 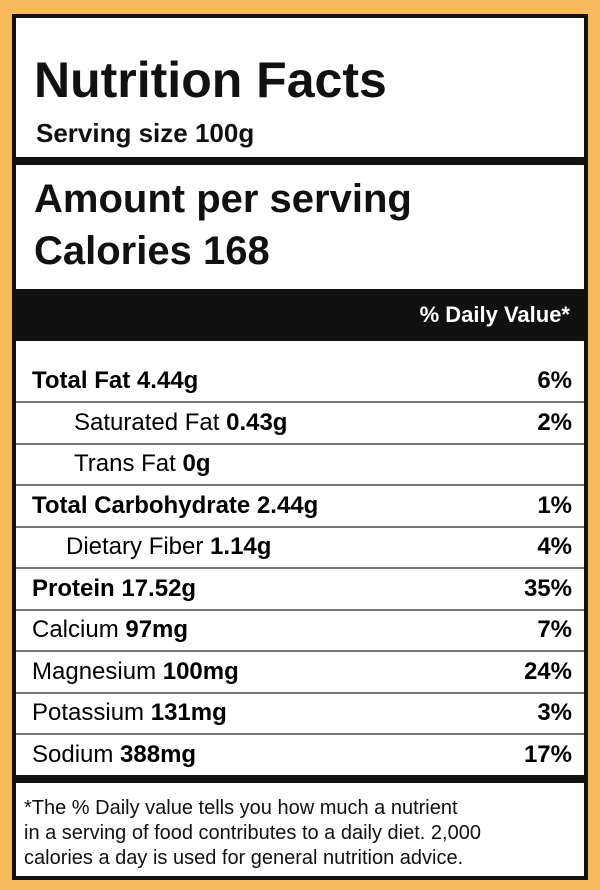 I want to click on daily-value: 7%, so click(x=554, y=629).